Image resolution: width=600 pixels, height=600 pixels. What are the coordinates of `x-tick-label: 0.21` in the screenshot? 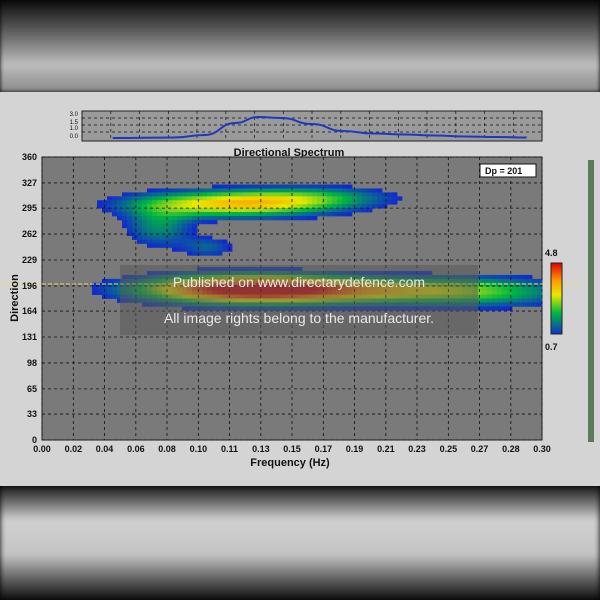 It's located at (386, 449).